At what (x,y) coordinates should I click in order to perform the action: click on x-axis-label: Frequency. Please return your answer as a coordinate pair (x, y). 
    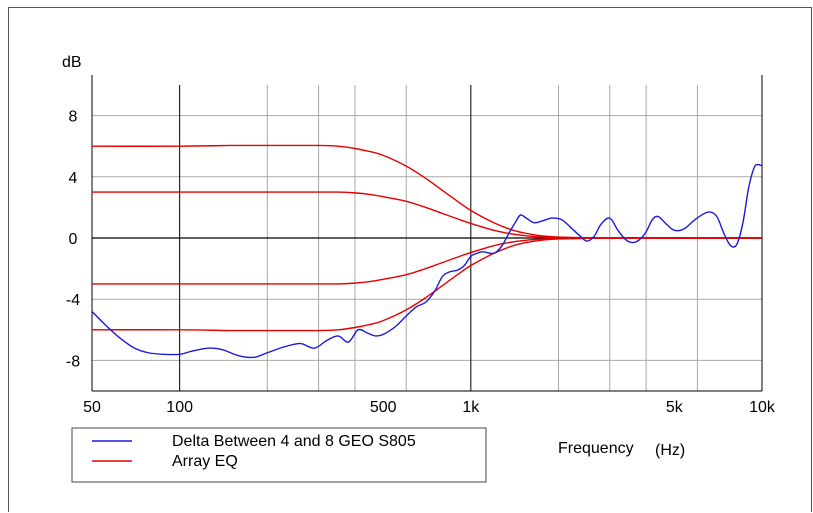
    Looking at the image, I should click on (596, 448).